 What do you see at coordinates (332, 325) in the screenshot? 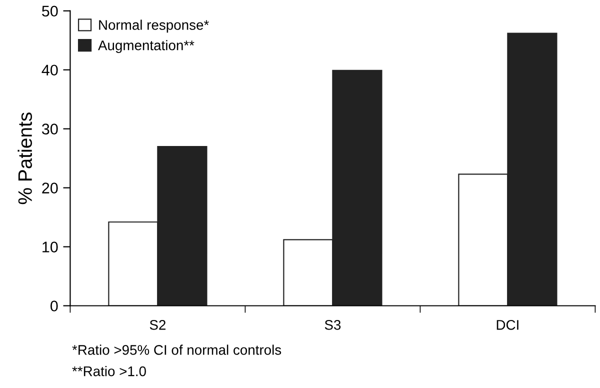
I see `x-tick-label: S3` at bounding box center [332, 325].